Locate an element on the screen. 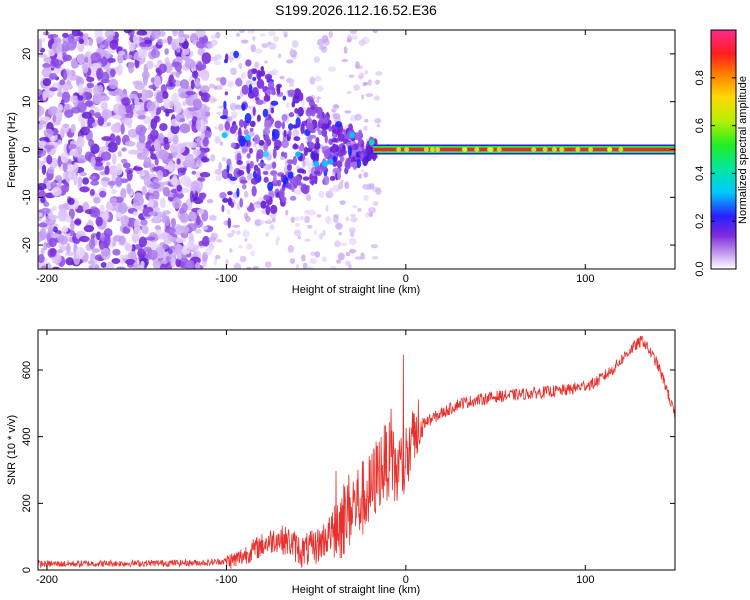 The height and width of the screenshot is (600, 750). snr-ytick-label: 400 is located at coordinates (27, 436).